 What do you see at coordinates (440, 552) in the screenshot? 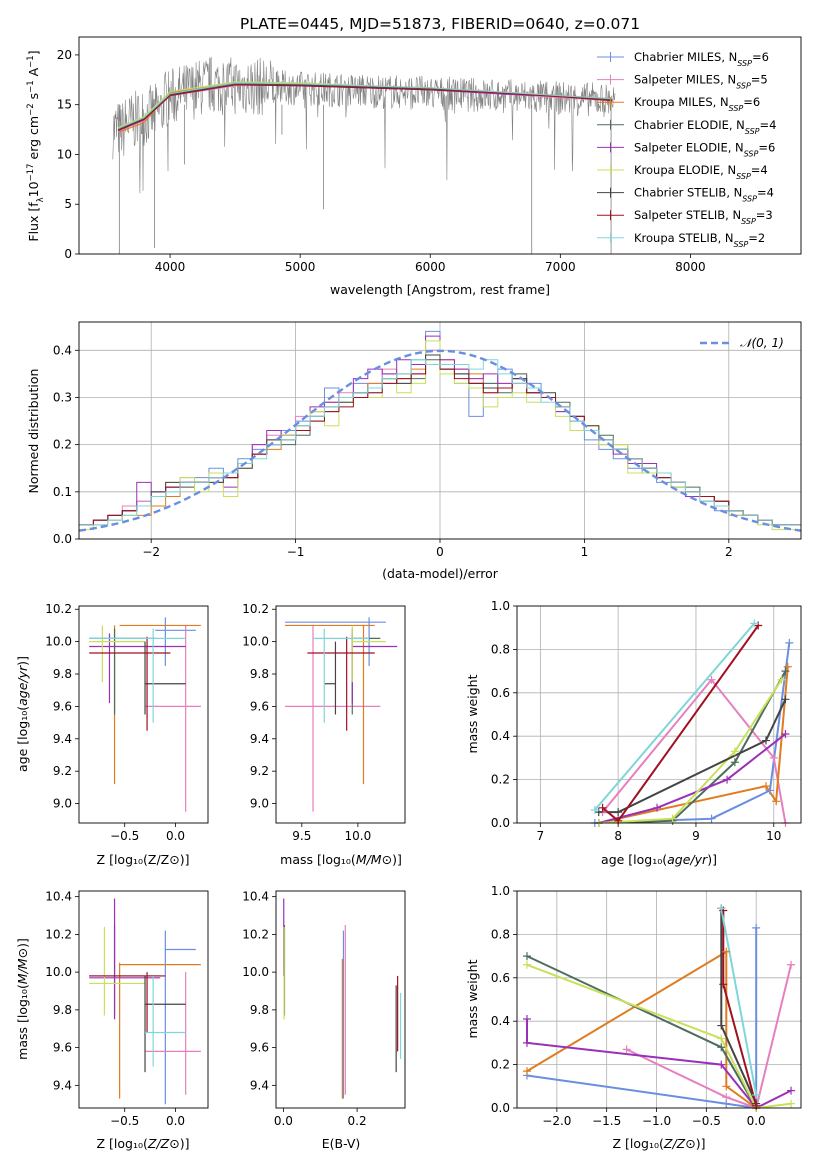
I see `x-tick-label: 0` at bounding box center [440, 552].